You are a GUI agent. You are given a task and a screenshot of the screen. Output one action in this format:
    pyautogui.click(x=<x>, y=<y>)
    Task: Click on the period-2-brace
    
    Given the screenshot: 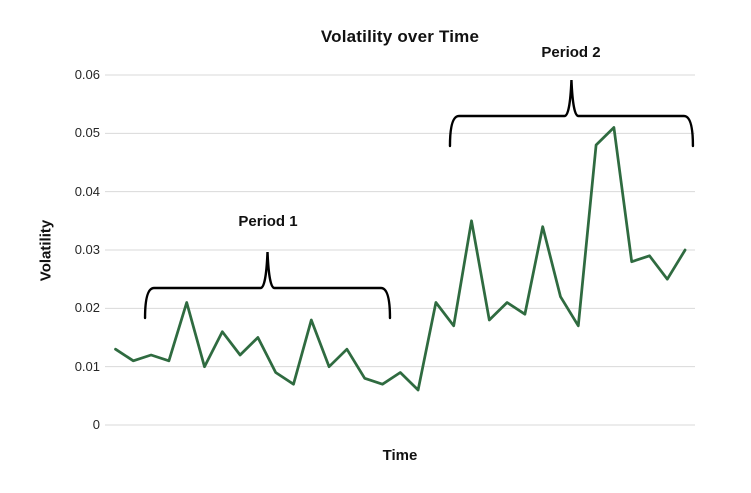 What is the action you would take?
    pyautogui.click(x=571, y=113)
    